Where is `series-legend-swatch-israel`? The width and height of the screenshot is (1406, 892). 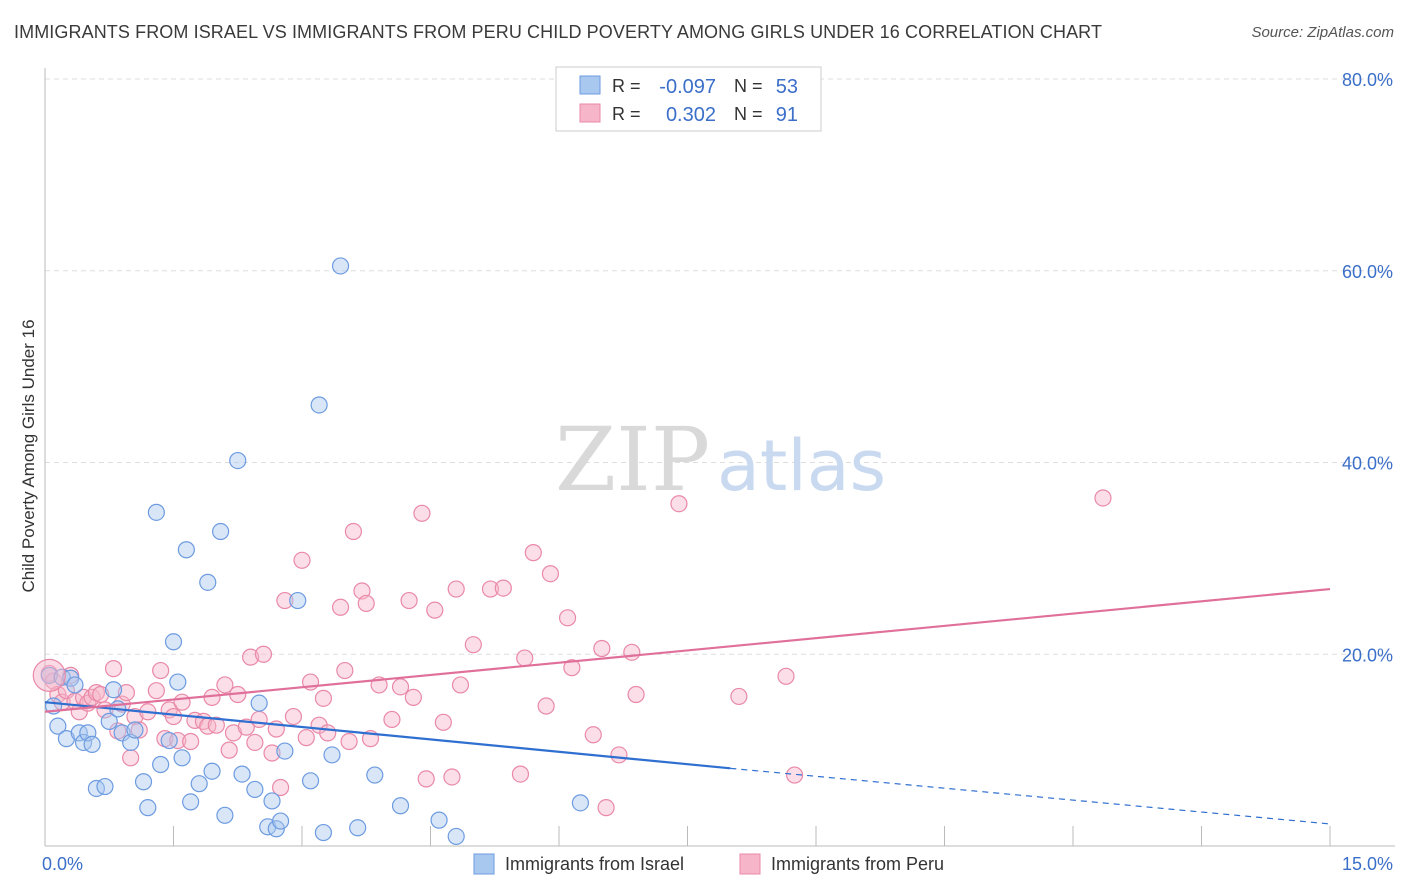
series-legend-swatch-israel is located at coordinates (484, 864).